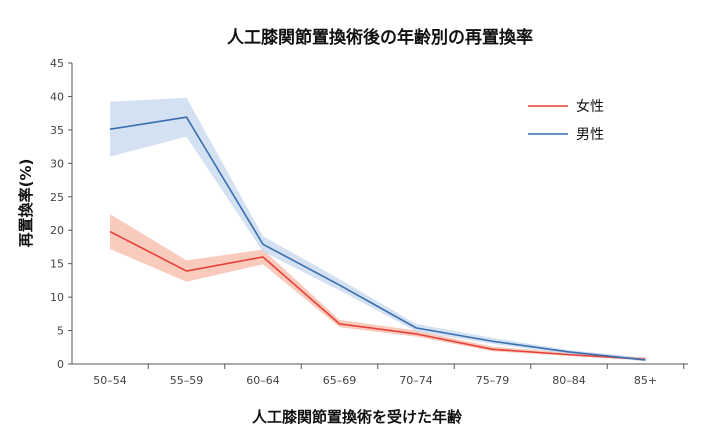 The height and width of the screenshot is (446, 715). Describe the element at coordinates (340, 380) in the screenshot. I see `x-tick-label: 65–69` at that location.